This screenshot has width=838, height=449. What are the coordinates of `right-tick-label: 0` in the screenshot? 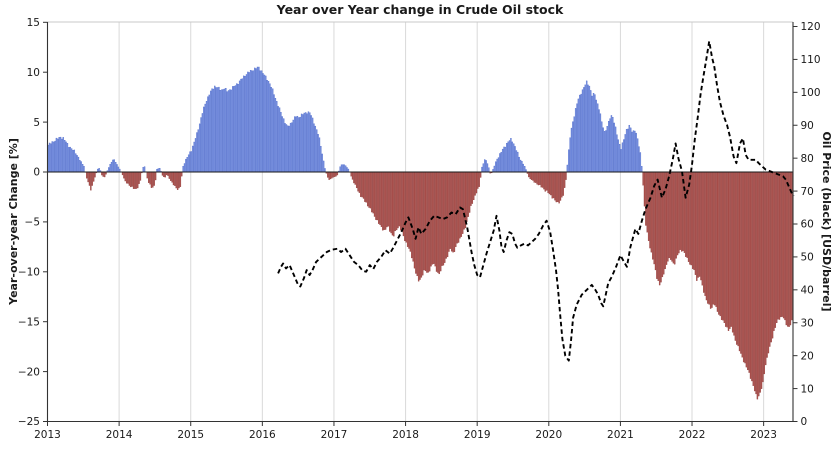 It's located at (804, 422).